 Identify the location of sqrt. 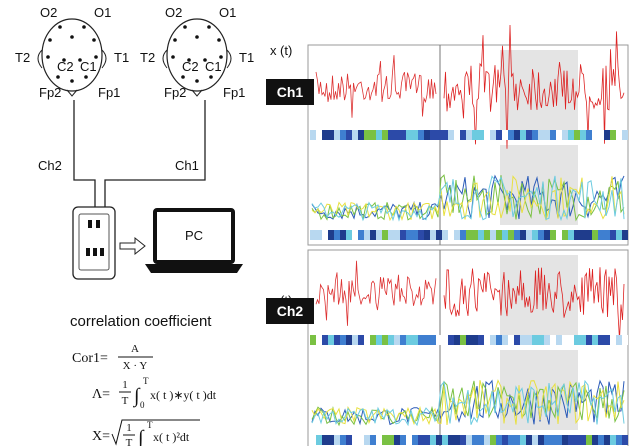
(155, 432).